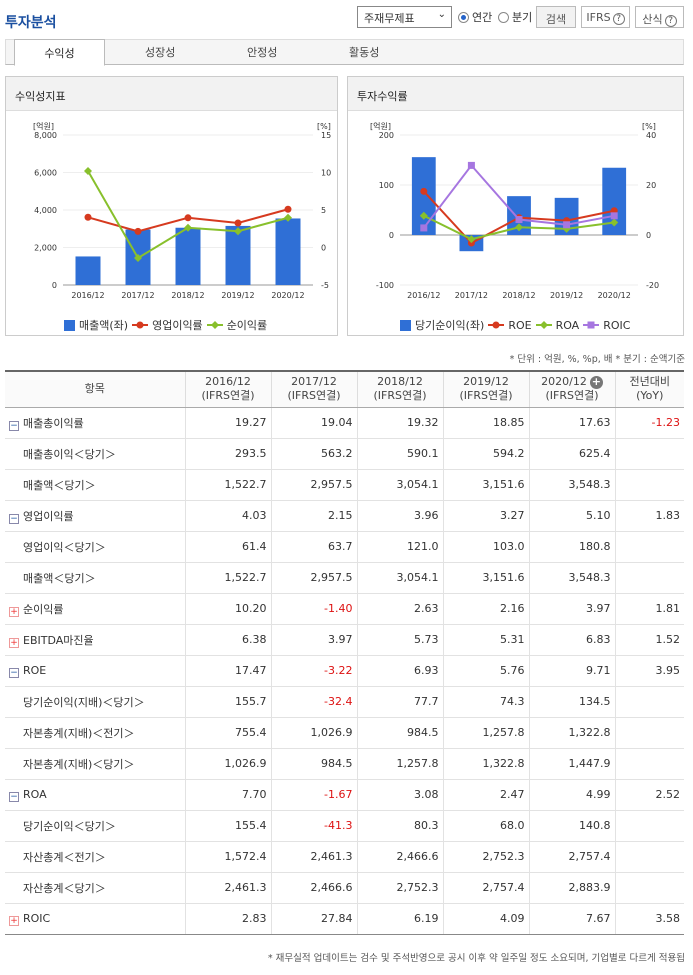 The width and height of the screenshot is (693, 975). What do you see at coordinates (404, 17) in the screenshot?
I see `statement-type-select: 주재무제표 ⌄` at bounding box center [404, 17].